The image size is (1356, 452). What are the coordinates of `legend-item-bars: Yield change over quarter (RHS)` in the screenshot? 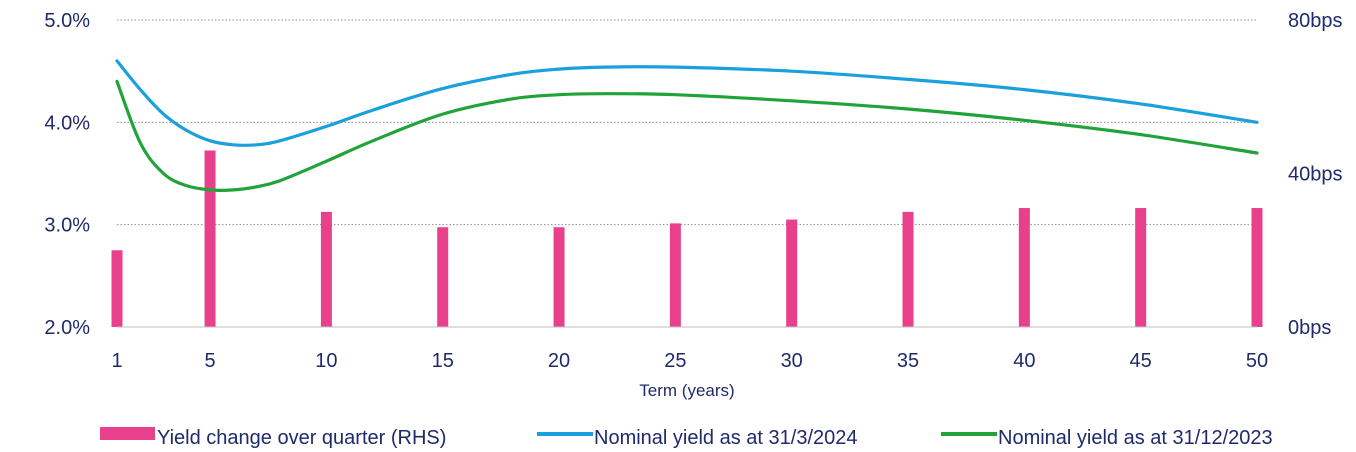 It's located at (273, 438).